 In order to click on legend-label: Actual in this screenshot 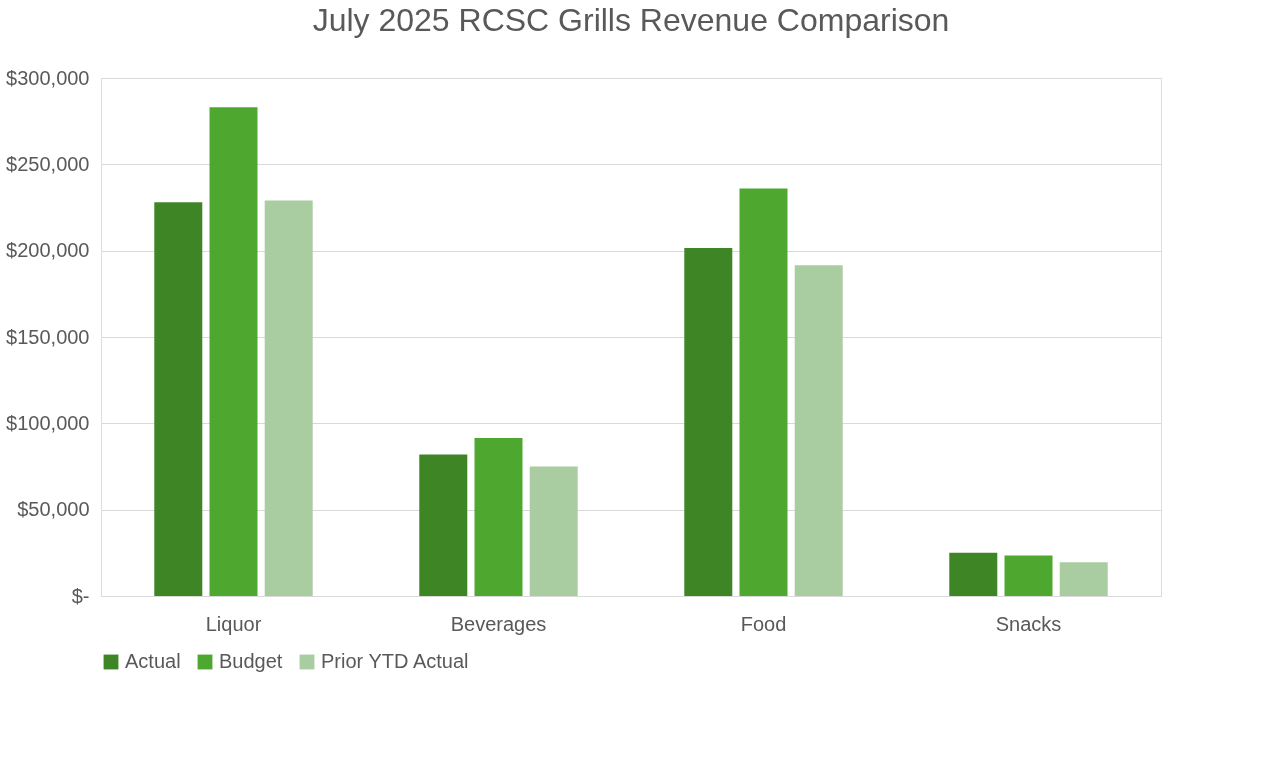, I will do `click(153, 661)`.